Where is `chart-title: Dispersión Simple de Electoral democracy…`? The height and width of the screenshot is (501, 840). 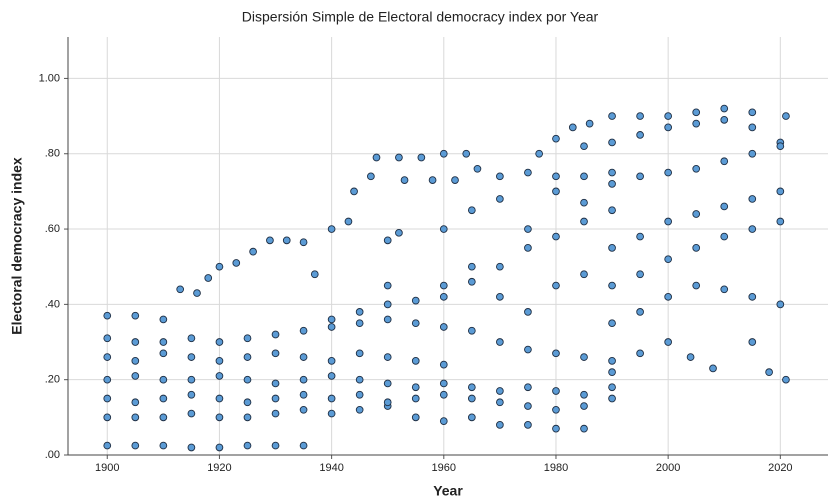
chart-title: Dispersión Simple de Electoral democracy… is located at coordinates (420, 17).